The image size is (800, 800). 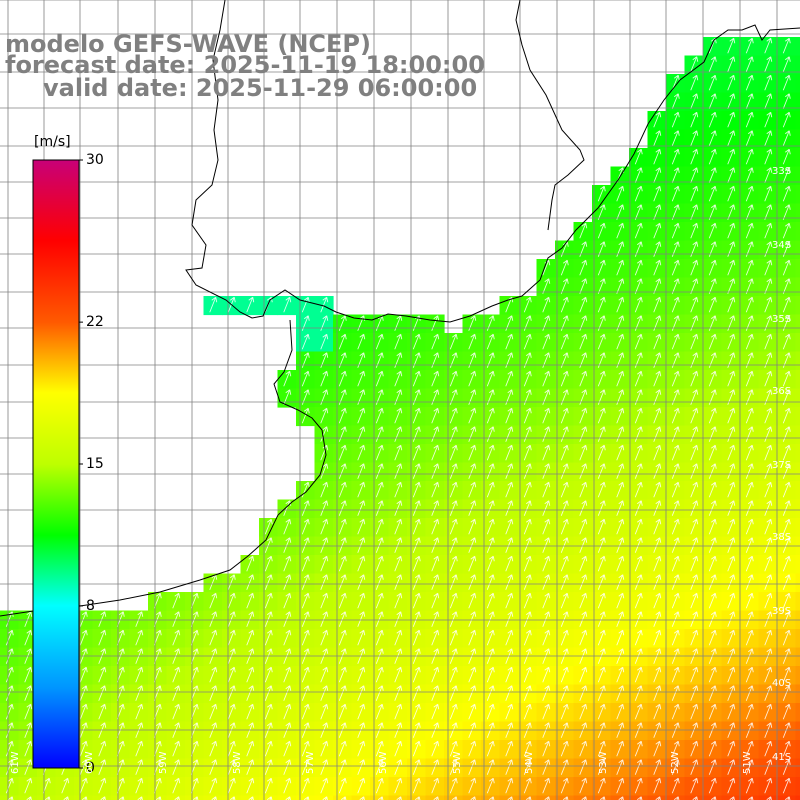 I want to click on colorbar-unit: [m/s], so click(x=52, y=142).